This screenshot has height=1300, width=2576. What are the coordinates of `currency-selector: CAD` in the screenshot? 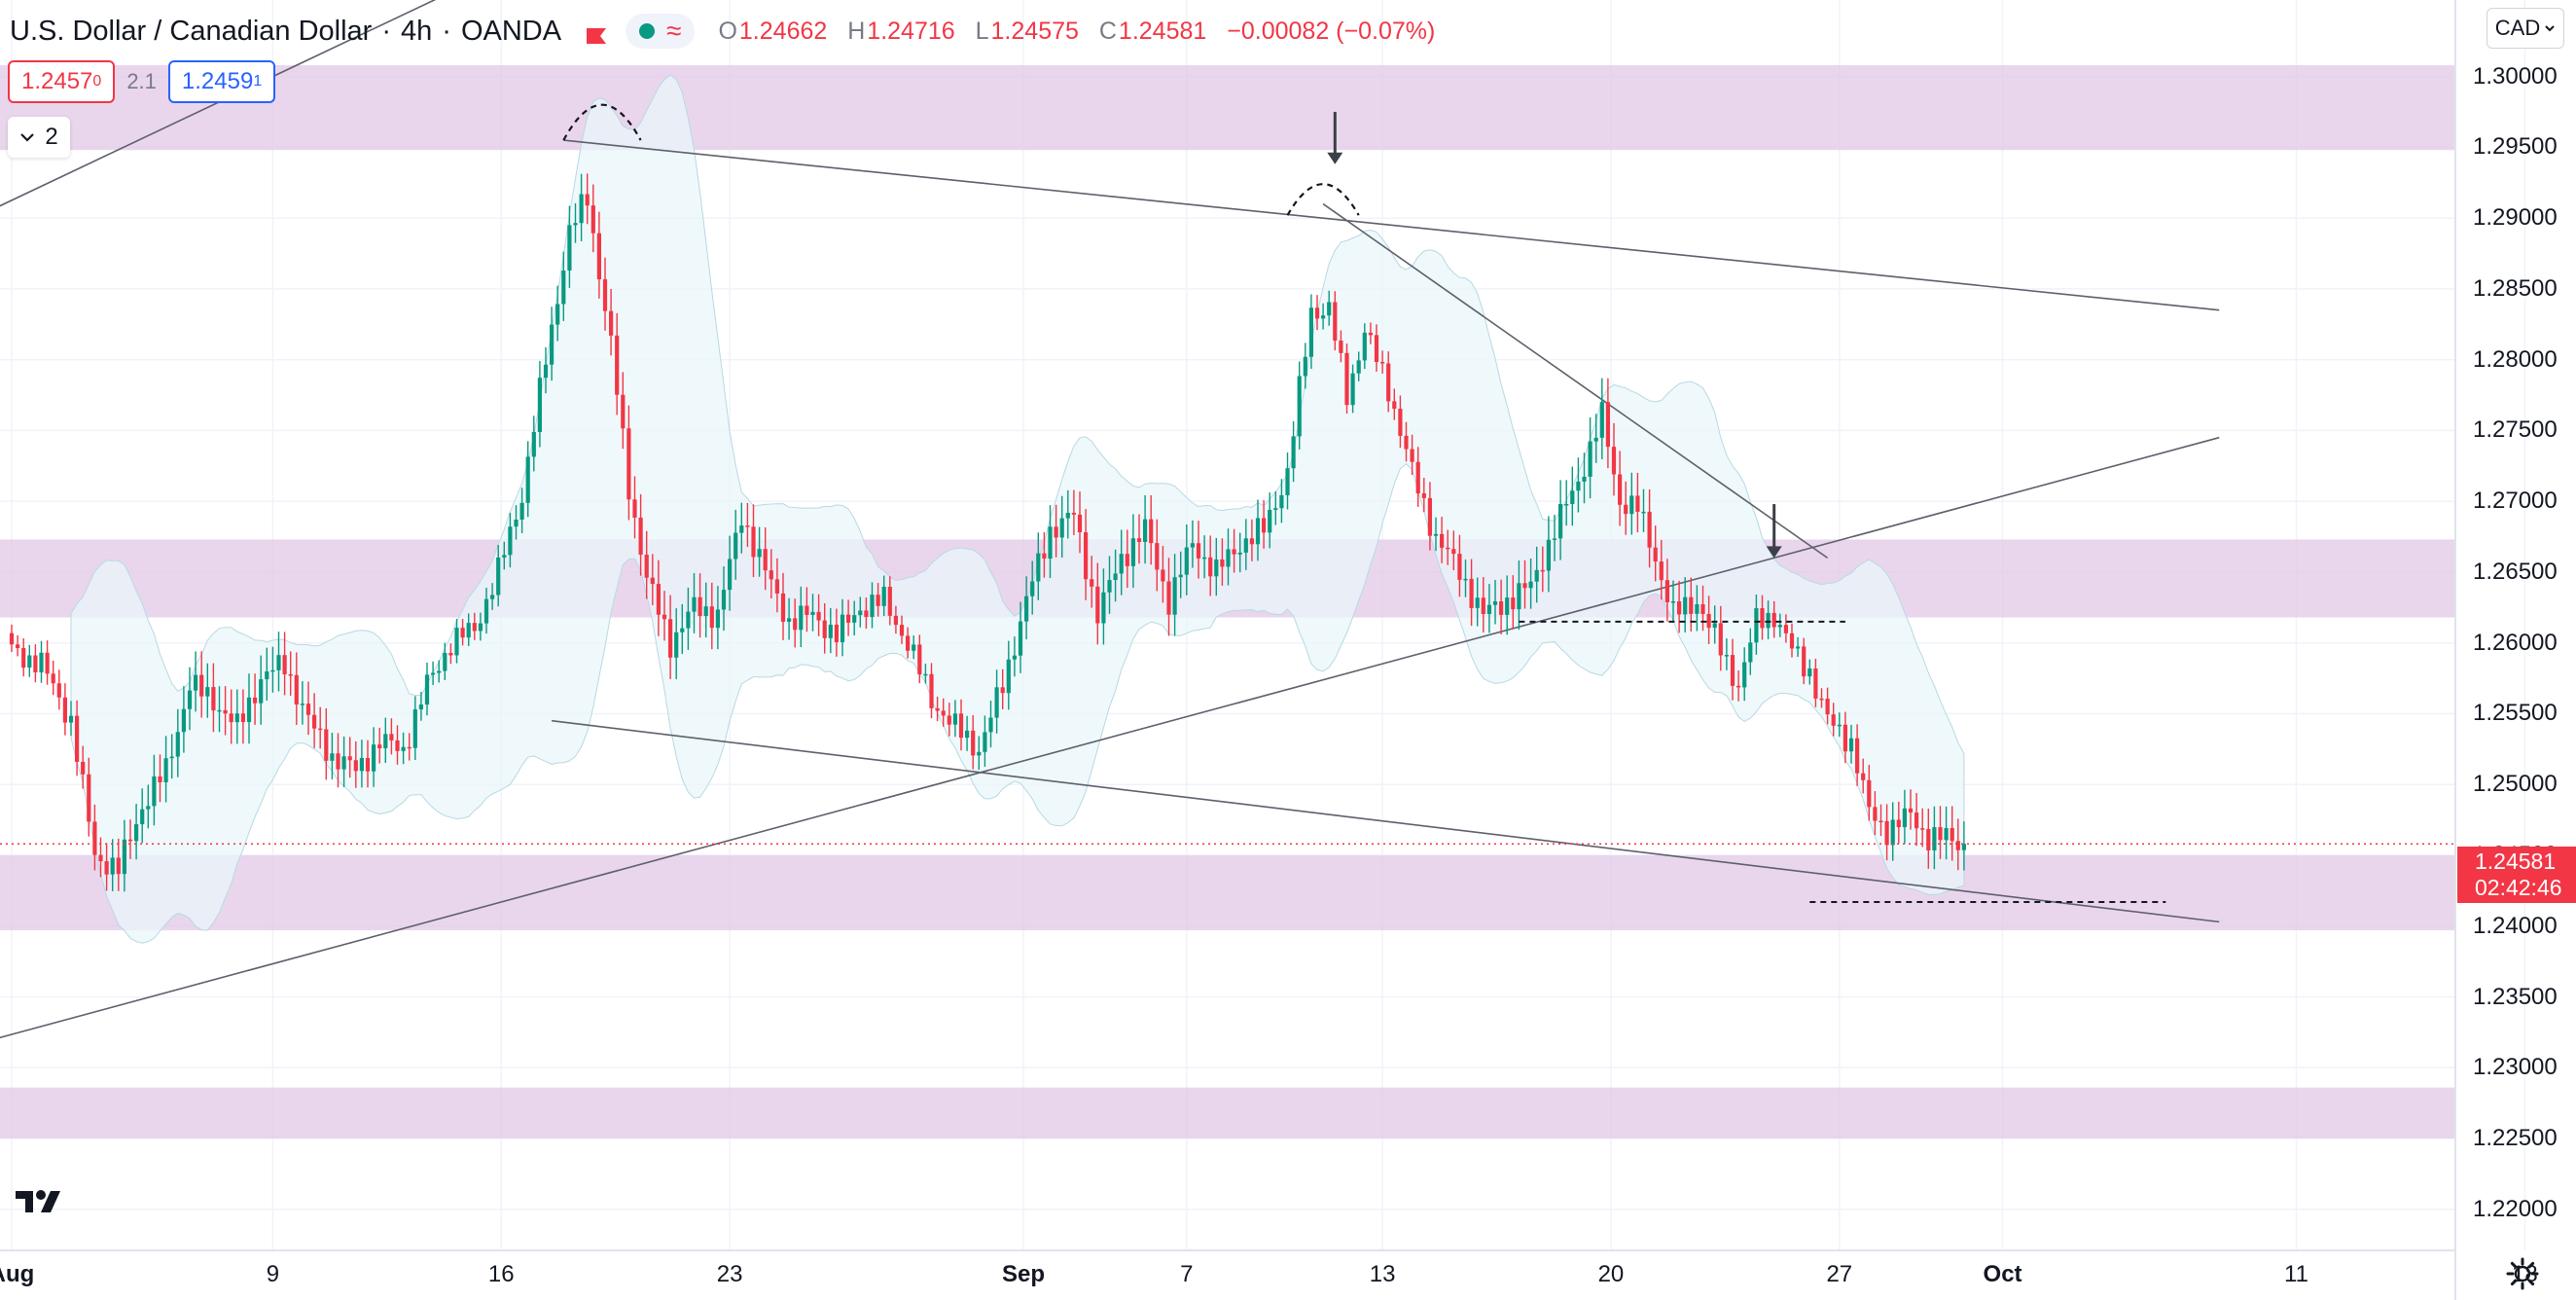 It's located at (2525, 28).